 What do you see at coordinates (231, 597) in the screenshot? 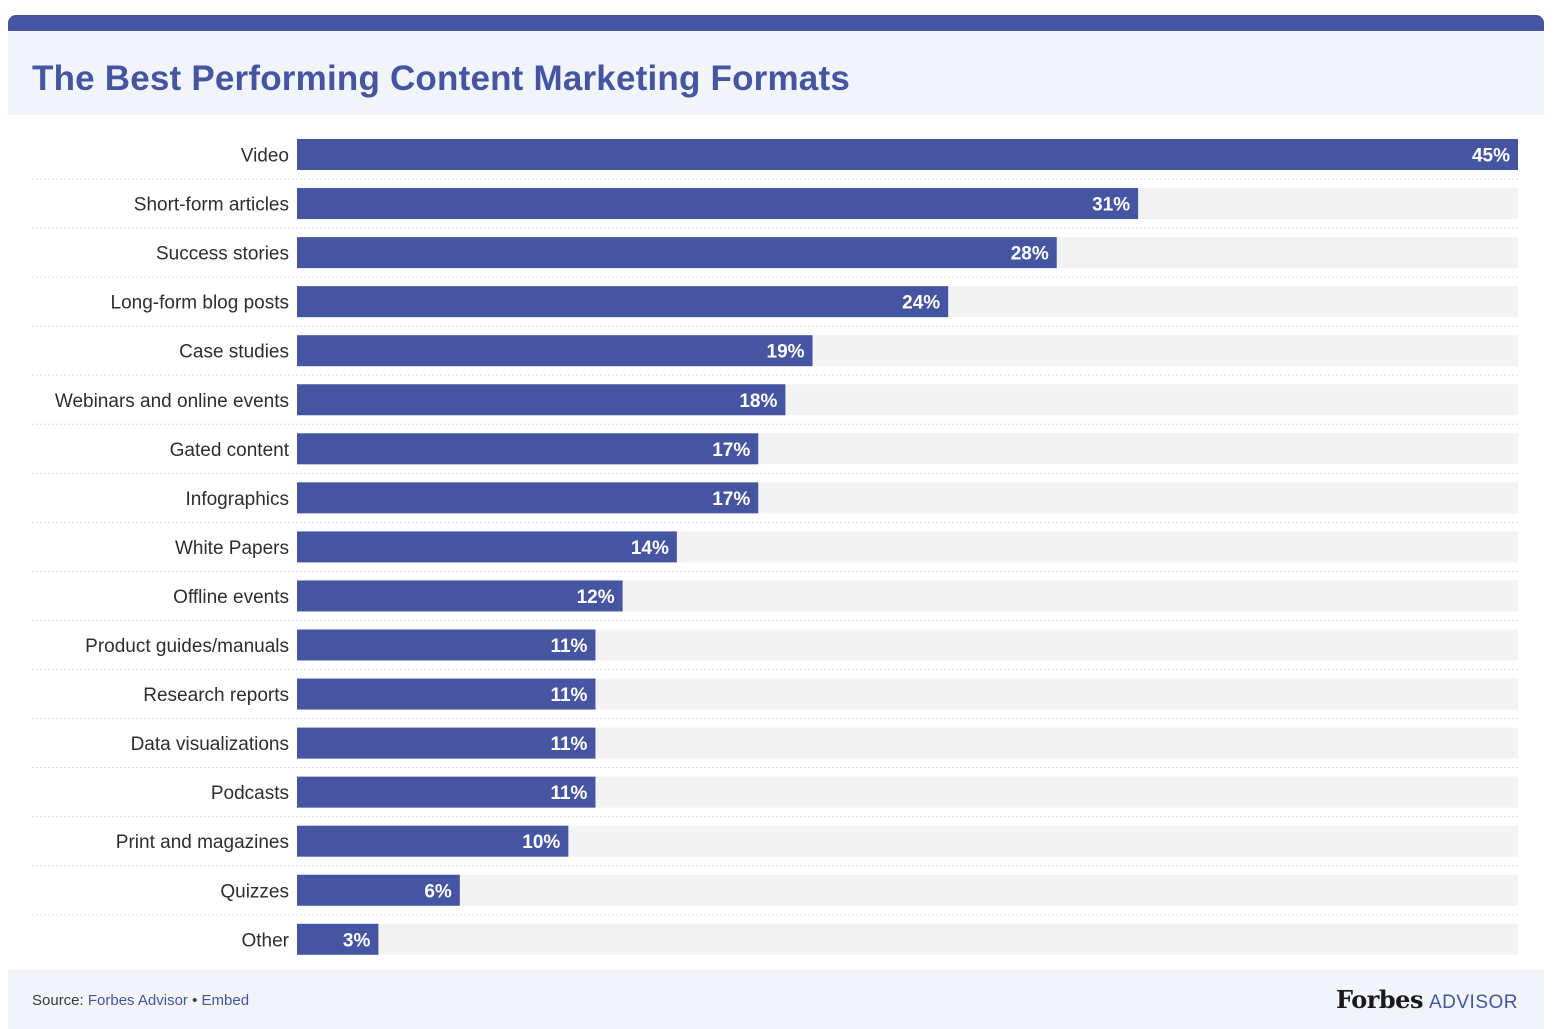
I see `category-label-offline-events: Offline events` at bounding box center [231, 597].